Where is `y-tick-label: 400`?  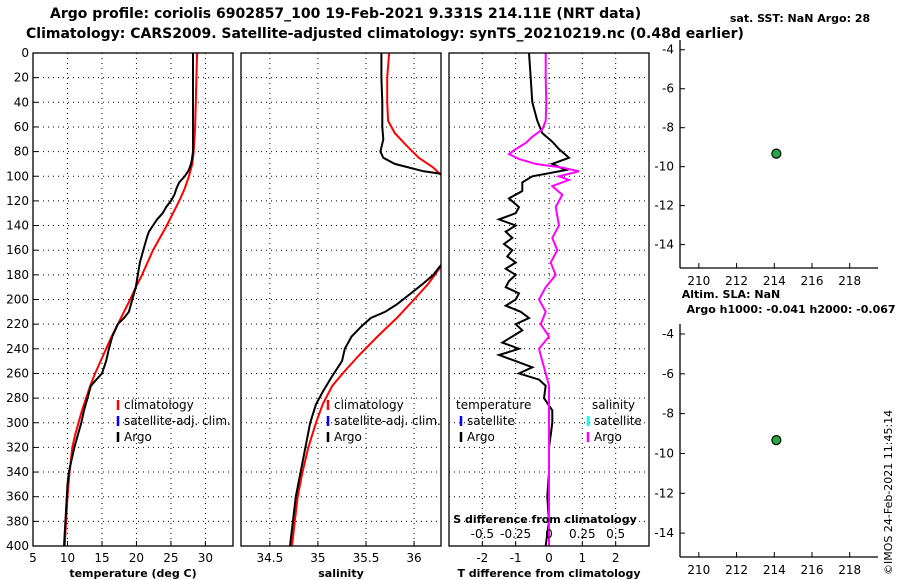
y-tick-label: 400 is located at coordinates (17, 546).